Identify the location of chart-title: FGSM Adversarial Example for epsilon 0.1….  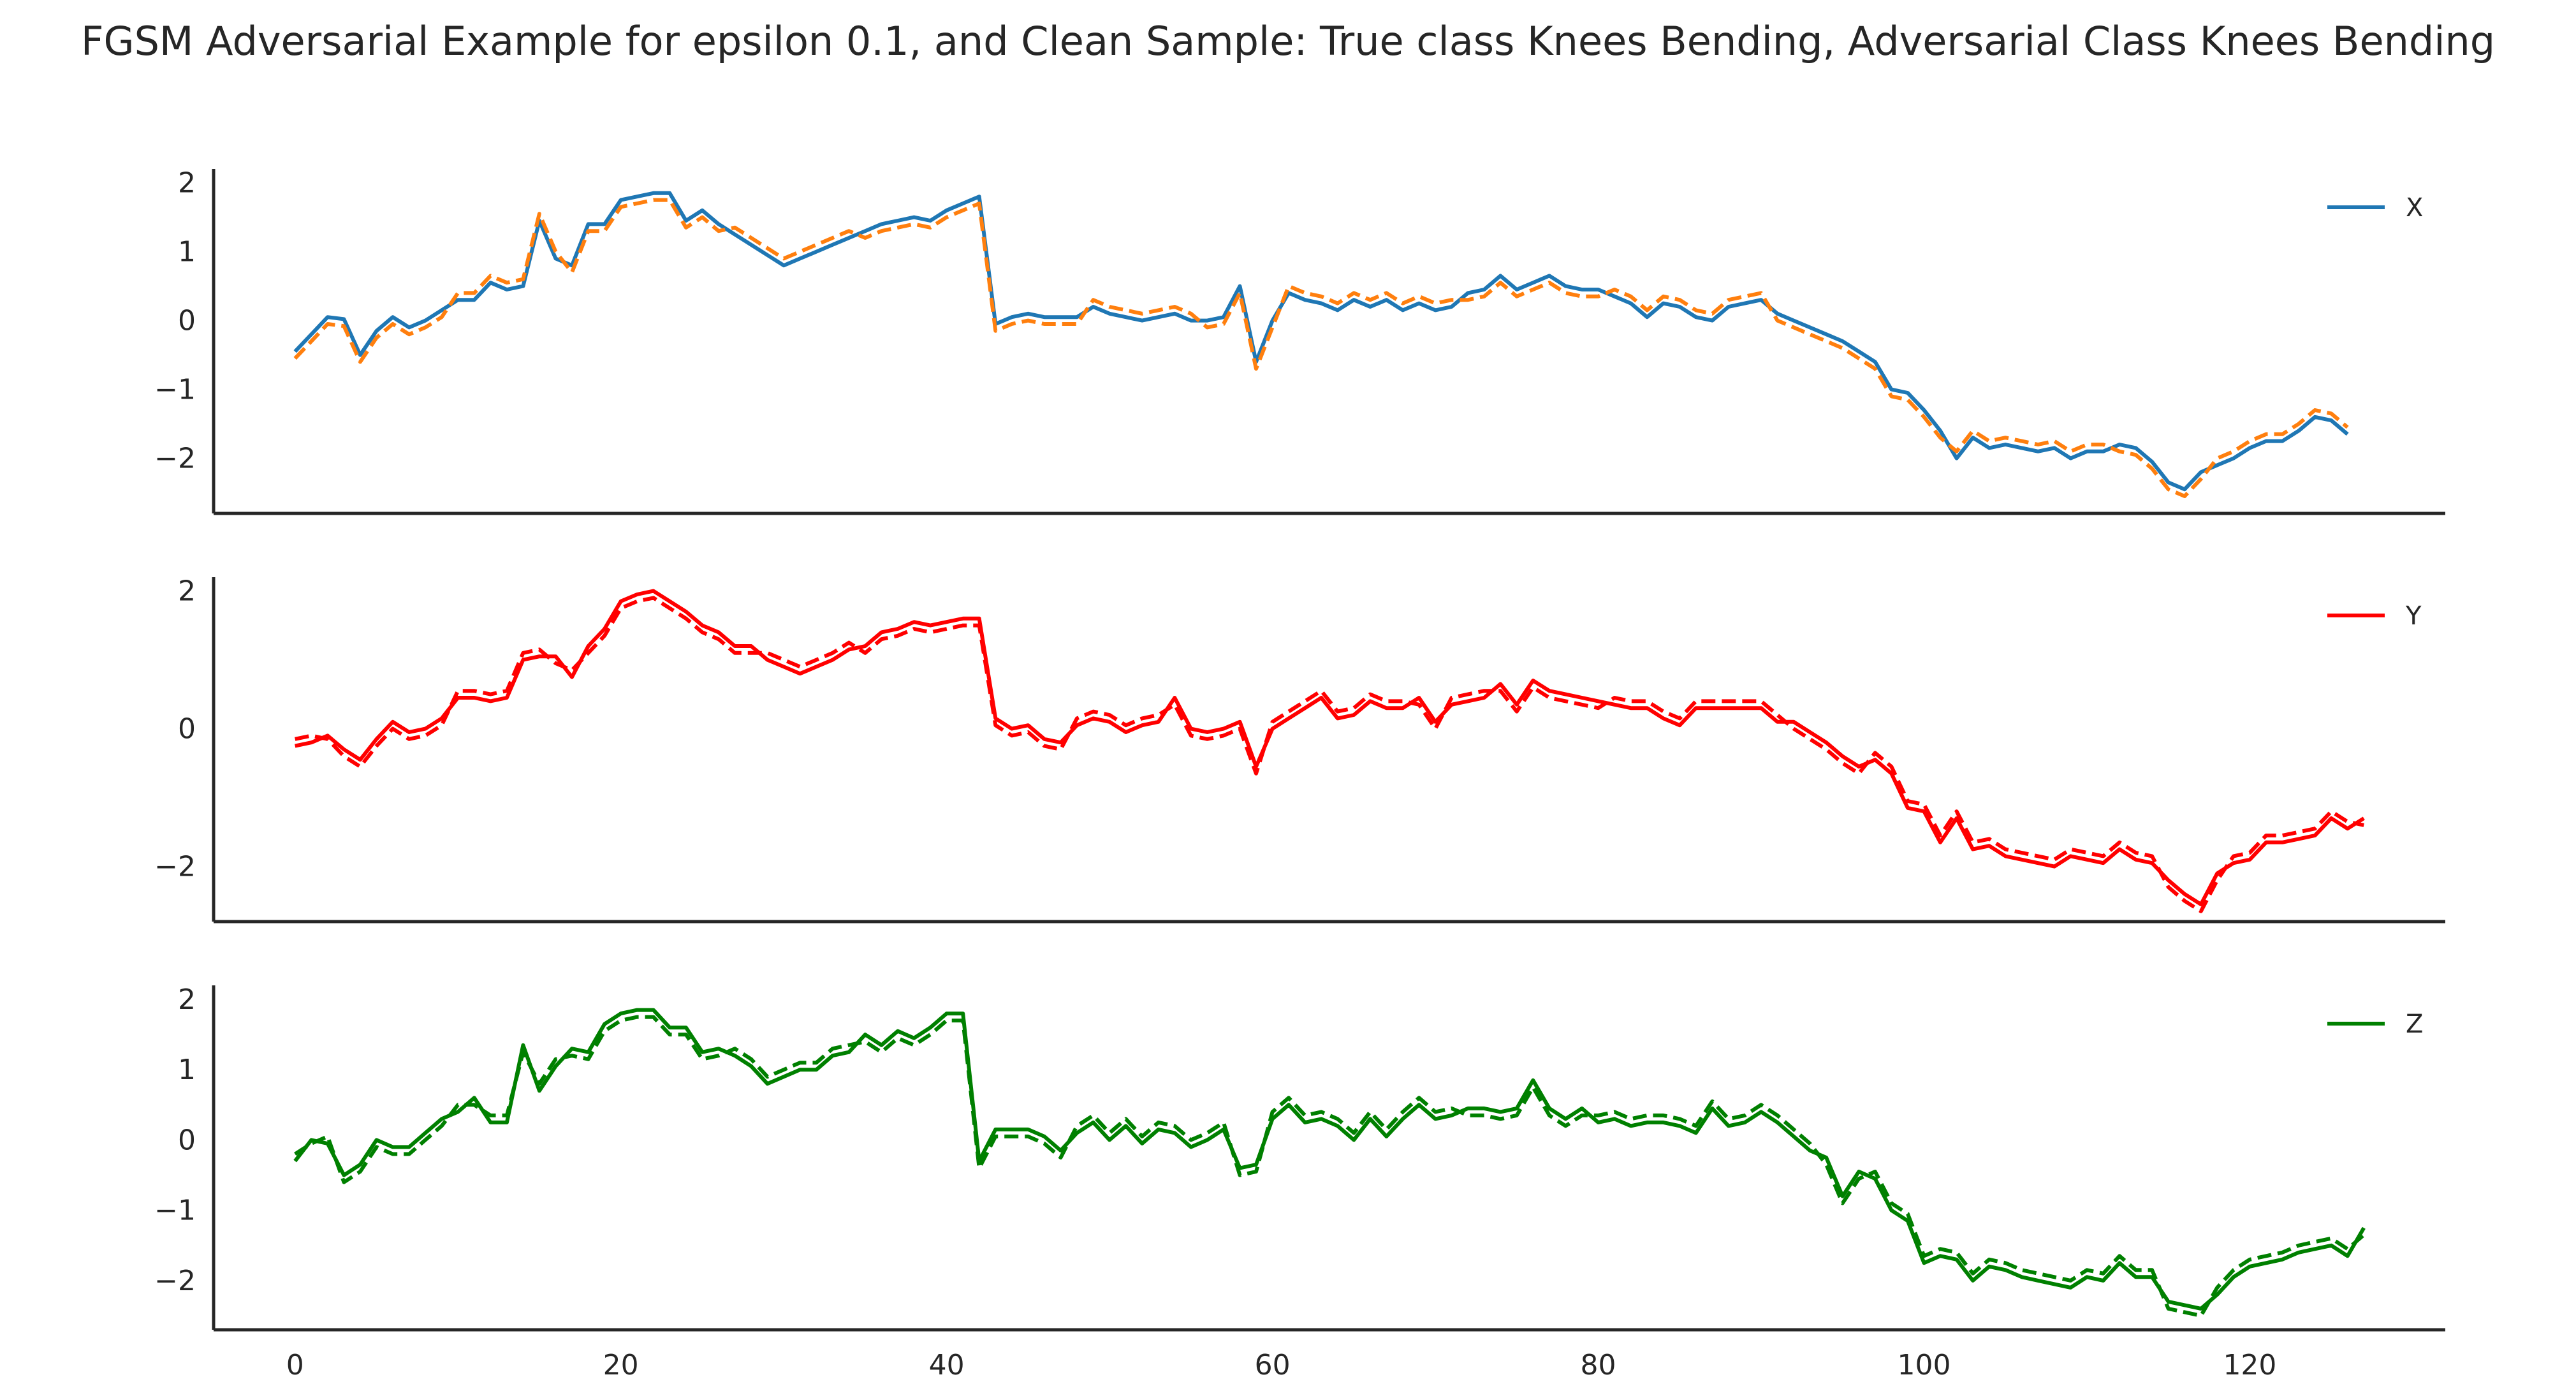
(1288, 41).